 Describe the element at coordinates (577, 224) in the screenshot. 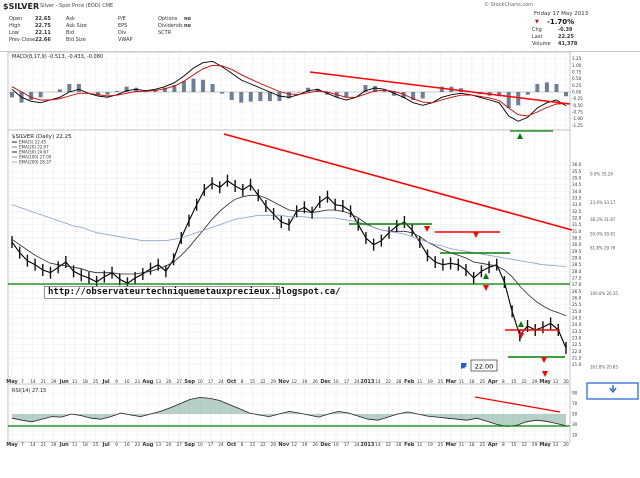

I see `y-tick-label: 31.5` at that location.